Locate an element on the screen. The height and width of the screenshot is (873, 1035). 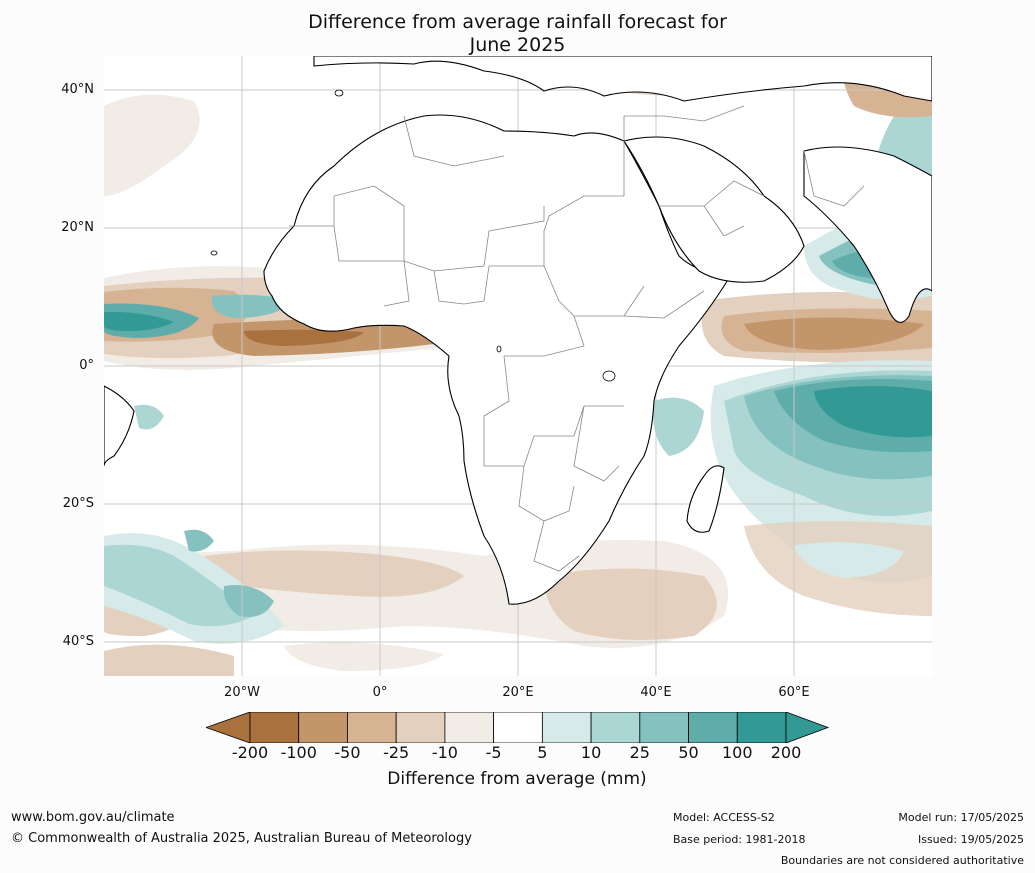
lon-label-20w: 20°W is located at coordinates (242, 692).